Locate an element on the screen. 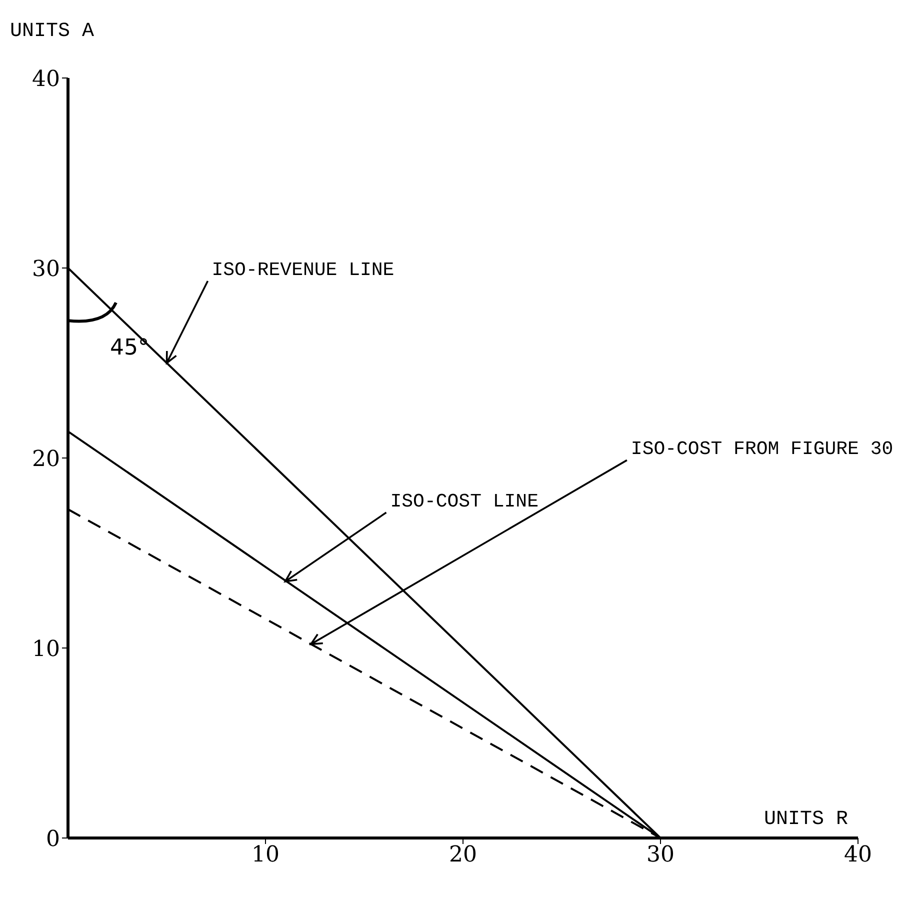 Image resolution: width=917 pixels, height=901 pixels. annotation: 45° is located at coordinates (129, 348).